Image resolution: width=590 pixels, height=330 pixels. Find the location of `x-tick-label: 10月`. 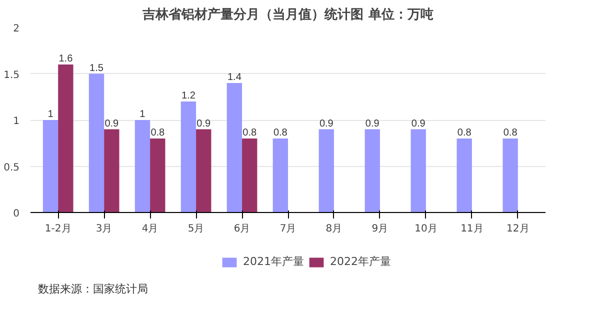

x-tick-label: 10月 is located at coordinates (426, 229).